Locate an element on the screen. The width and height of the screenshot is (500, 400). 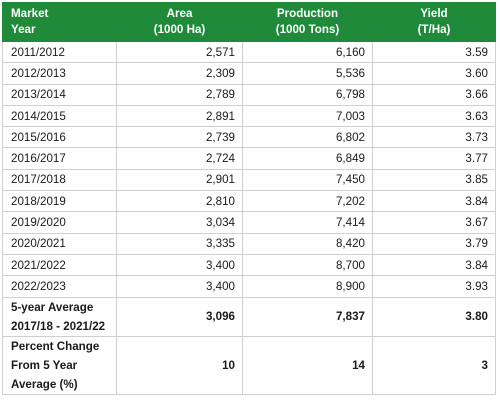
table-row: 2017/2018 2,901 7,450 3.85 is located at coordinates (249, 180).